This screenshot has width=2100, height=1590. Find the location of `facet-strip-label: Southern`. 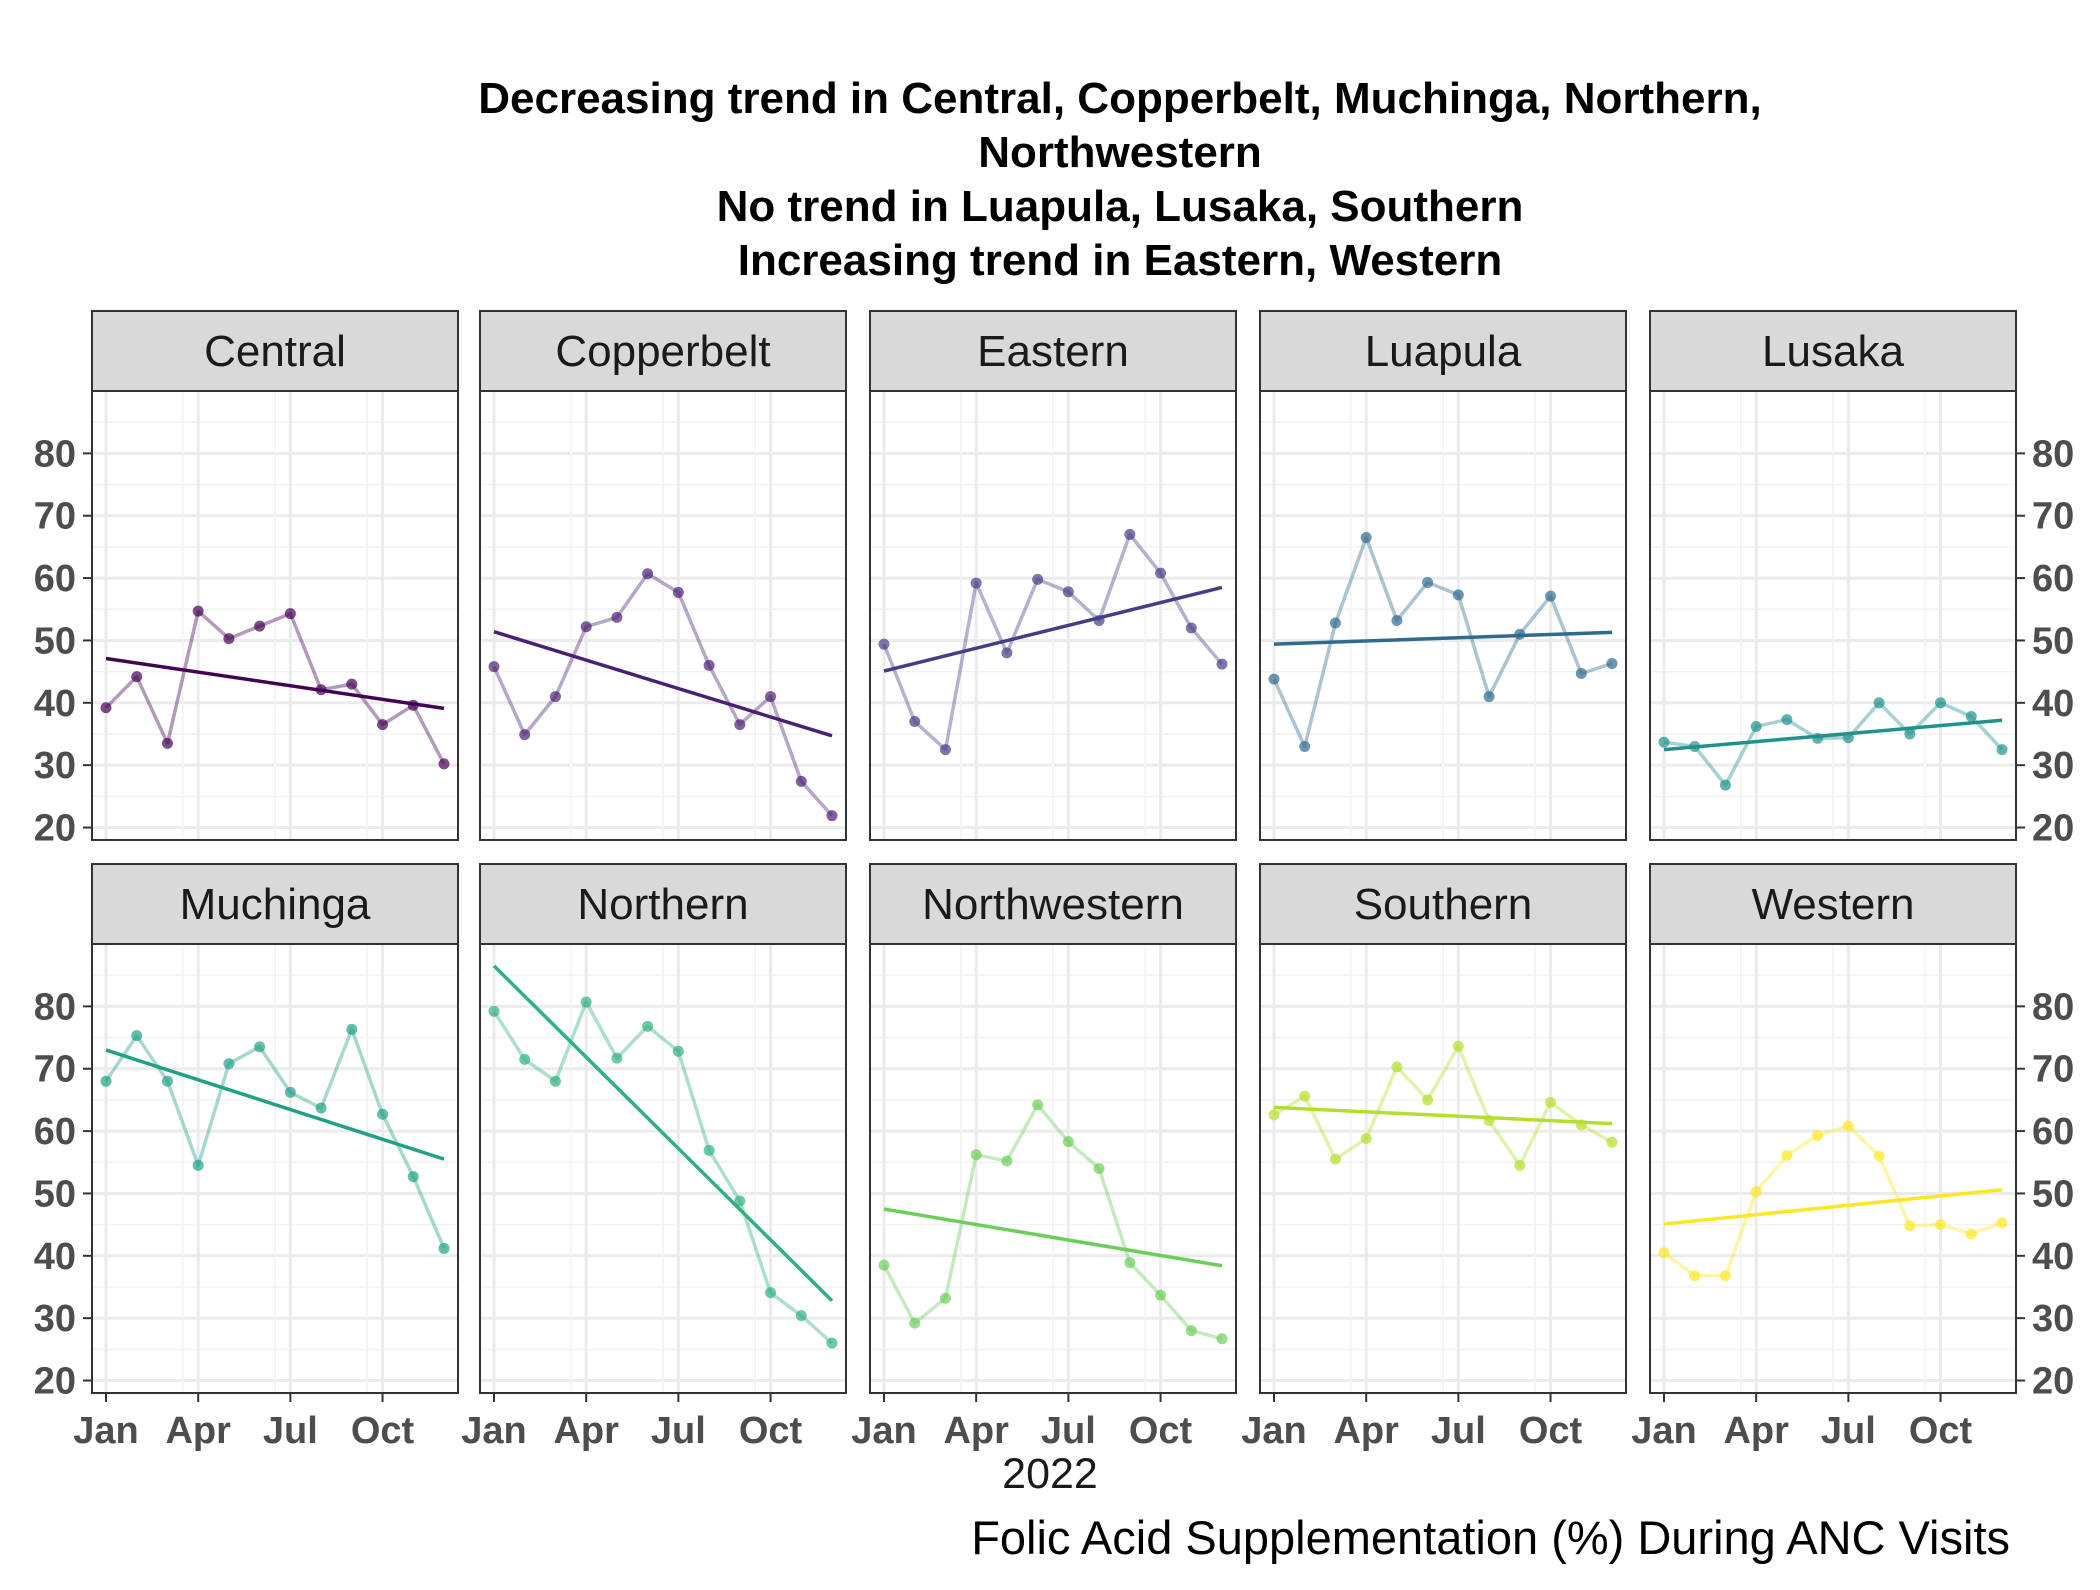

facet-strip-label: Southern is located at coordinates (1443, 904).